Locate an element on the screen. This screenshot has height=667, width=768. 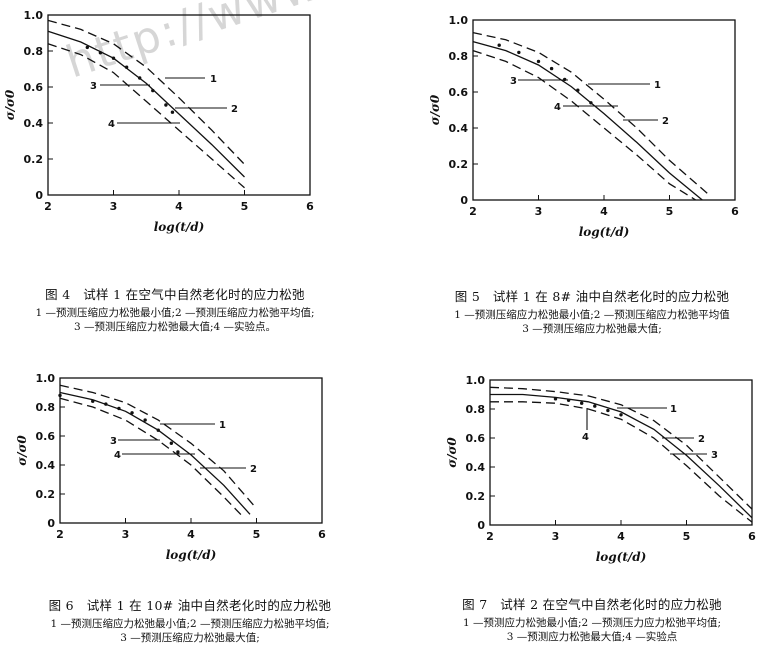
figure-6-title: 图 6 试样 1 在 10# 油中自然老化时的应力松弛 is located at coordinates (190, 605).